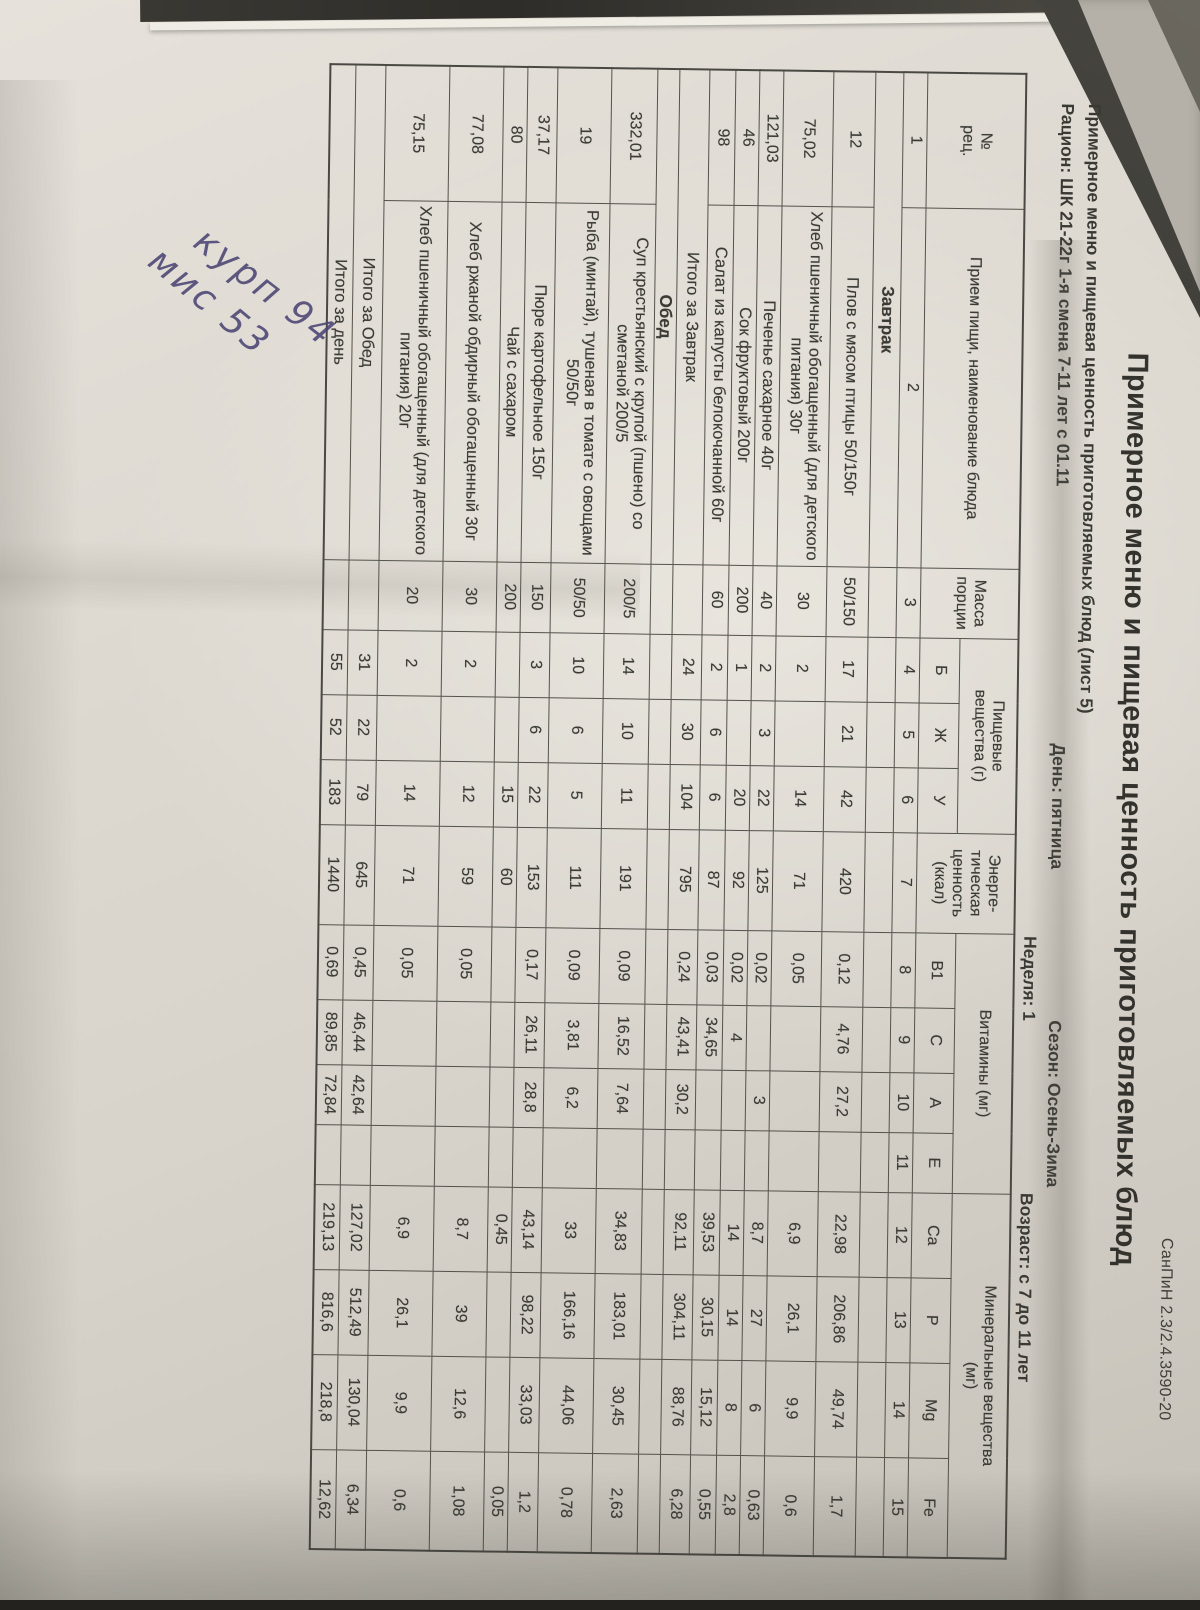  Describe the element at coordinates (467, 793) in the screenshot. I see `nutrient-value-cell: 12` at that location.